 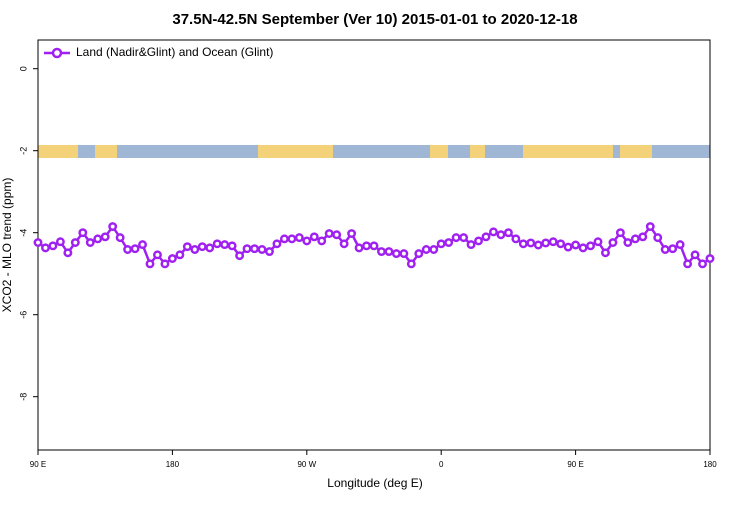 I want to click on x-tick-label: 90 W, so click(x=306, y=464).